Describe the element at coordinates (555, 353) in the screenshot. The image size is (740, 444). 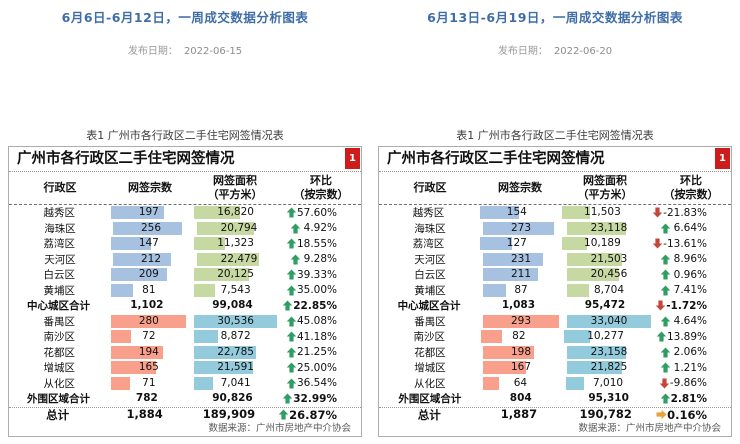
I see `table-row: 花都区 198 23,158 2.06%` at that location.